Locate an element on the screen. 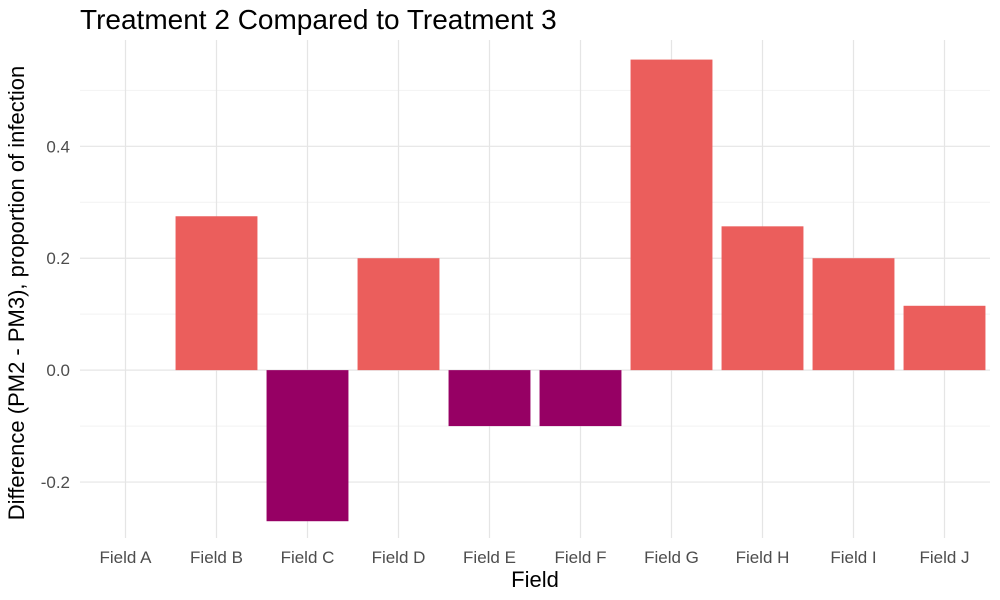  x-tick-label: Field D is located at coordinates (399, 557).